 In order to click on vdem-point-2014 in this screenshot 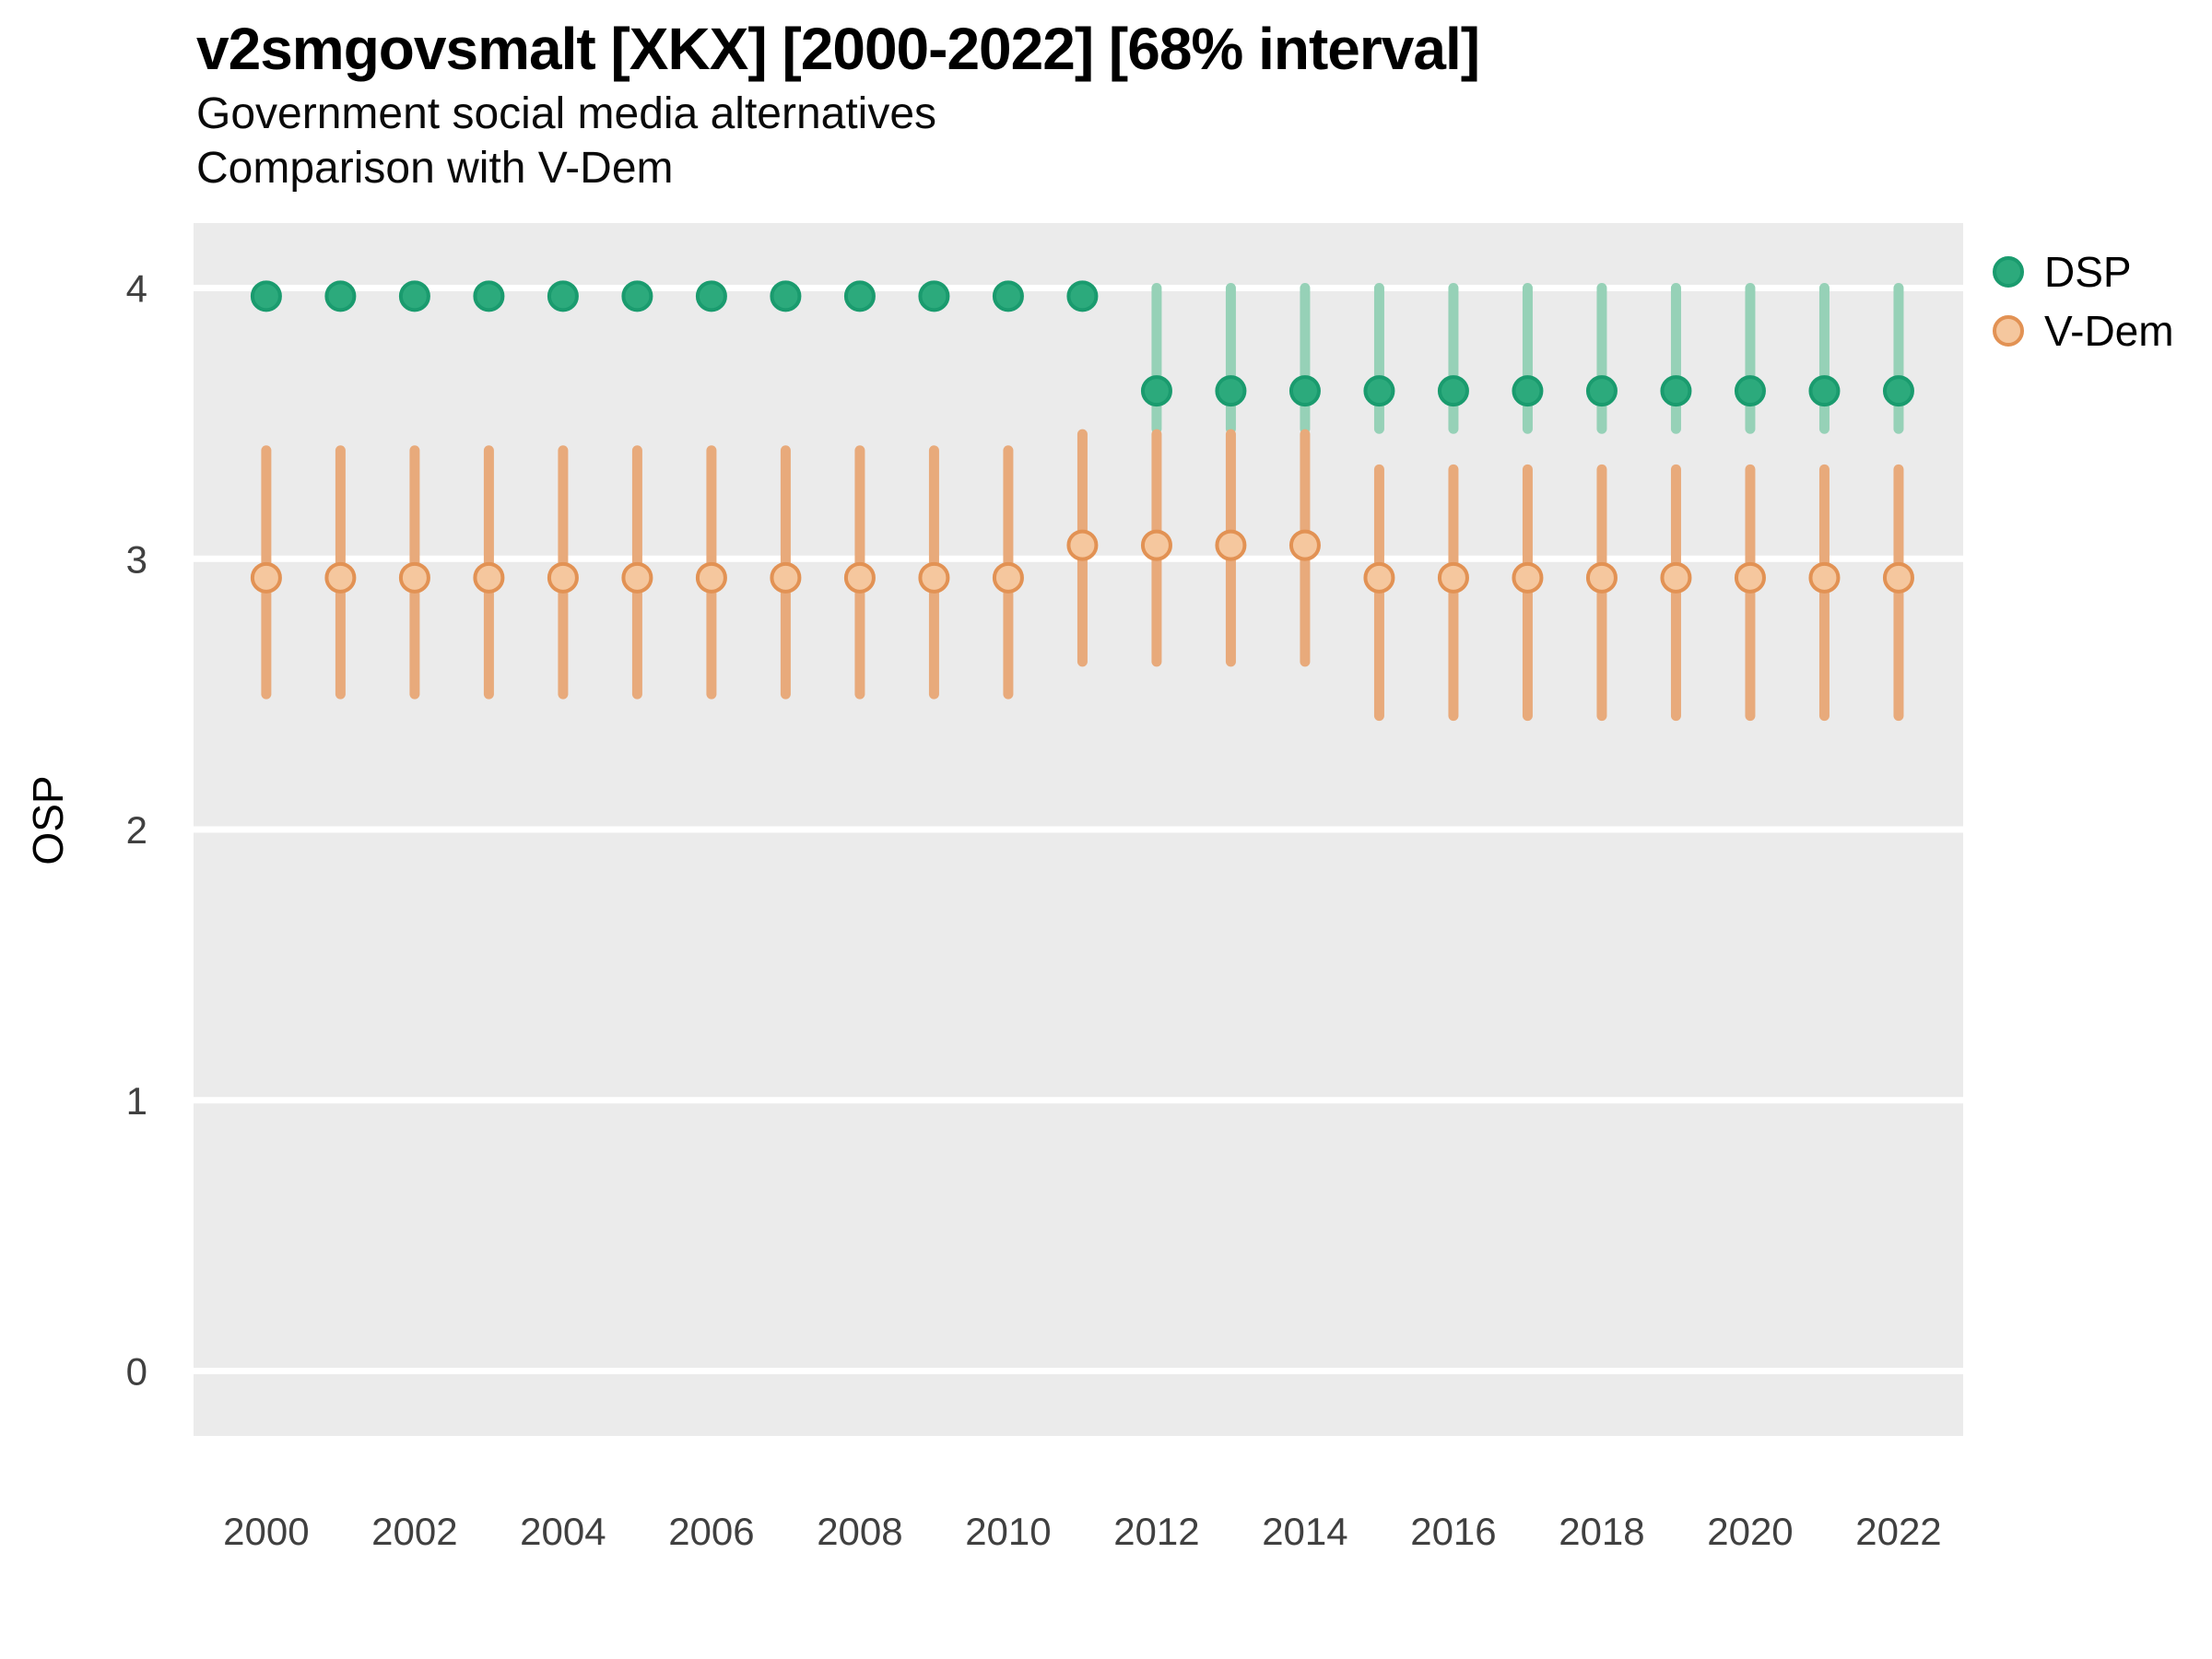, I will do `click(1304, 545)`.